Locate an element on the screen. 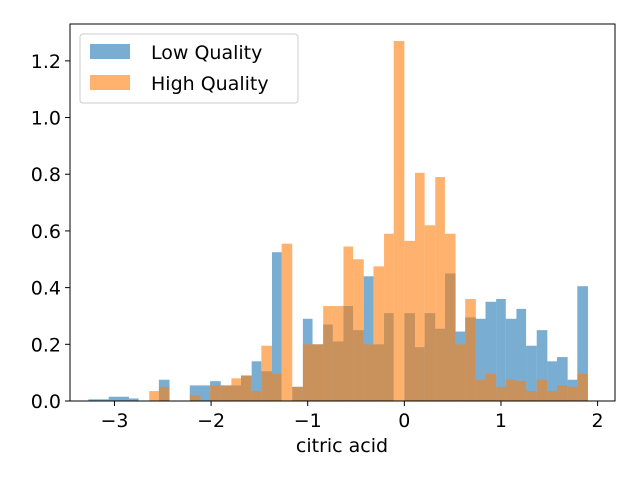  y-tick-label: 1.2 is located at coordinates (46, 62).